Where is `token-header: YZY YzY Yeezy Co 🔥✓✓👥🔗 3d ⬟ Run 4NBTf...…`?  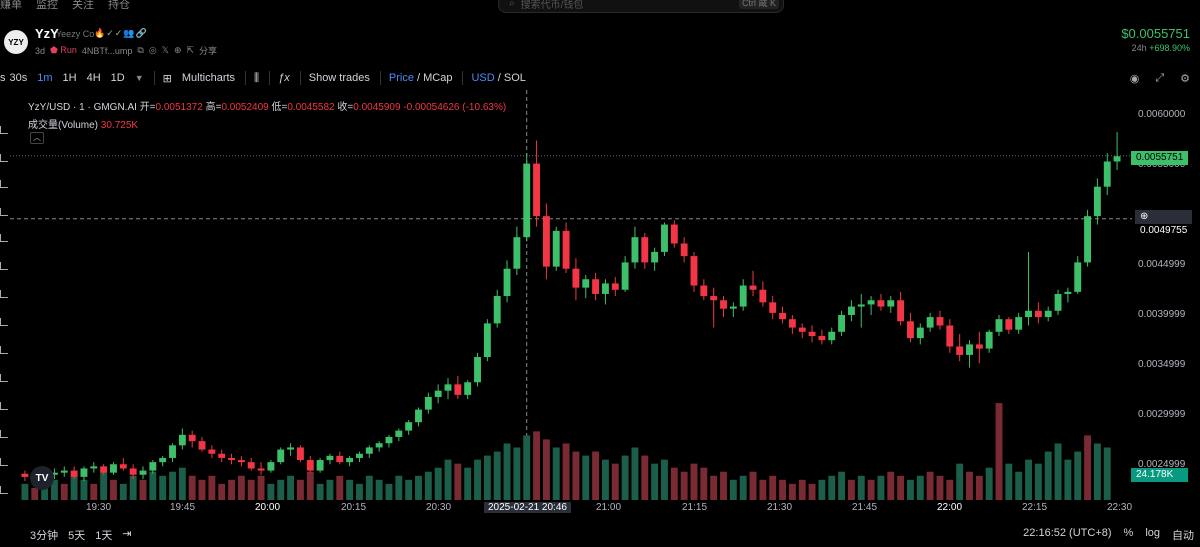
token-header: YZY YzY Yeezy Co 🔥✓✓👥🔗 3d ⬟ Run 4NBTf...… is located at coordinates (600, 42).